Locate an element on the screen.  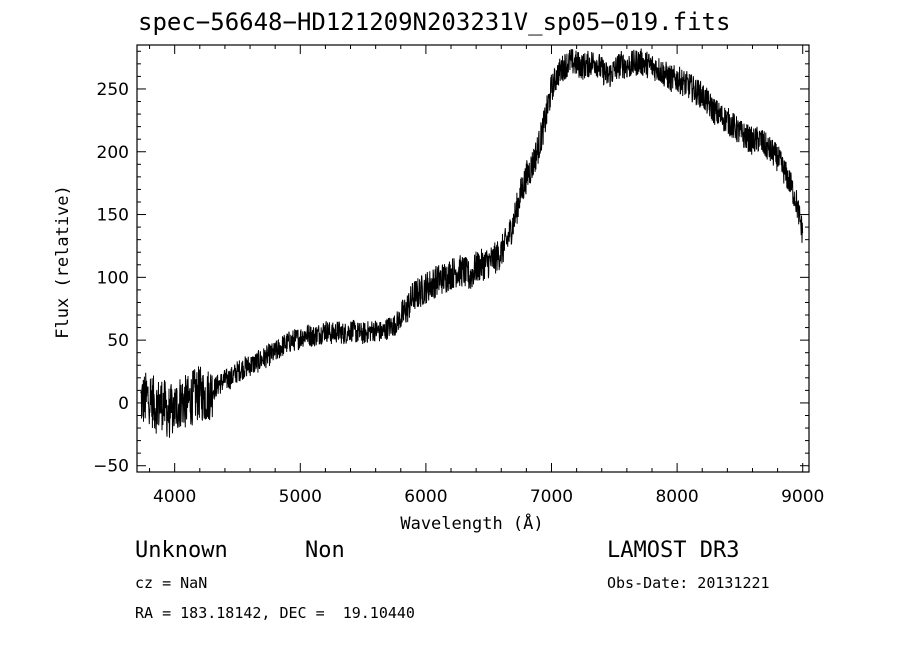
survey-label: LAMOST DR3 is located at coordinates (673, 550).